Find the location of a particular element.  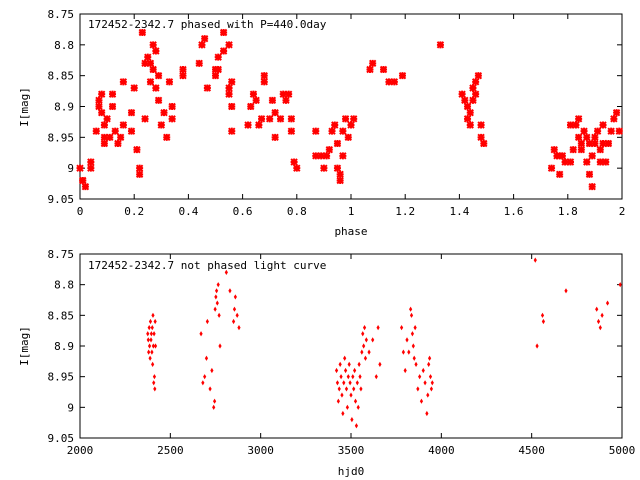

y-tick-label: 8.8 is located at coordinates (64, 285).